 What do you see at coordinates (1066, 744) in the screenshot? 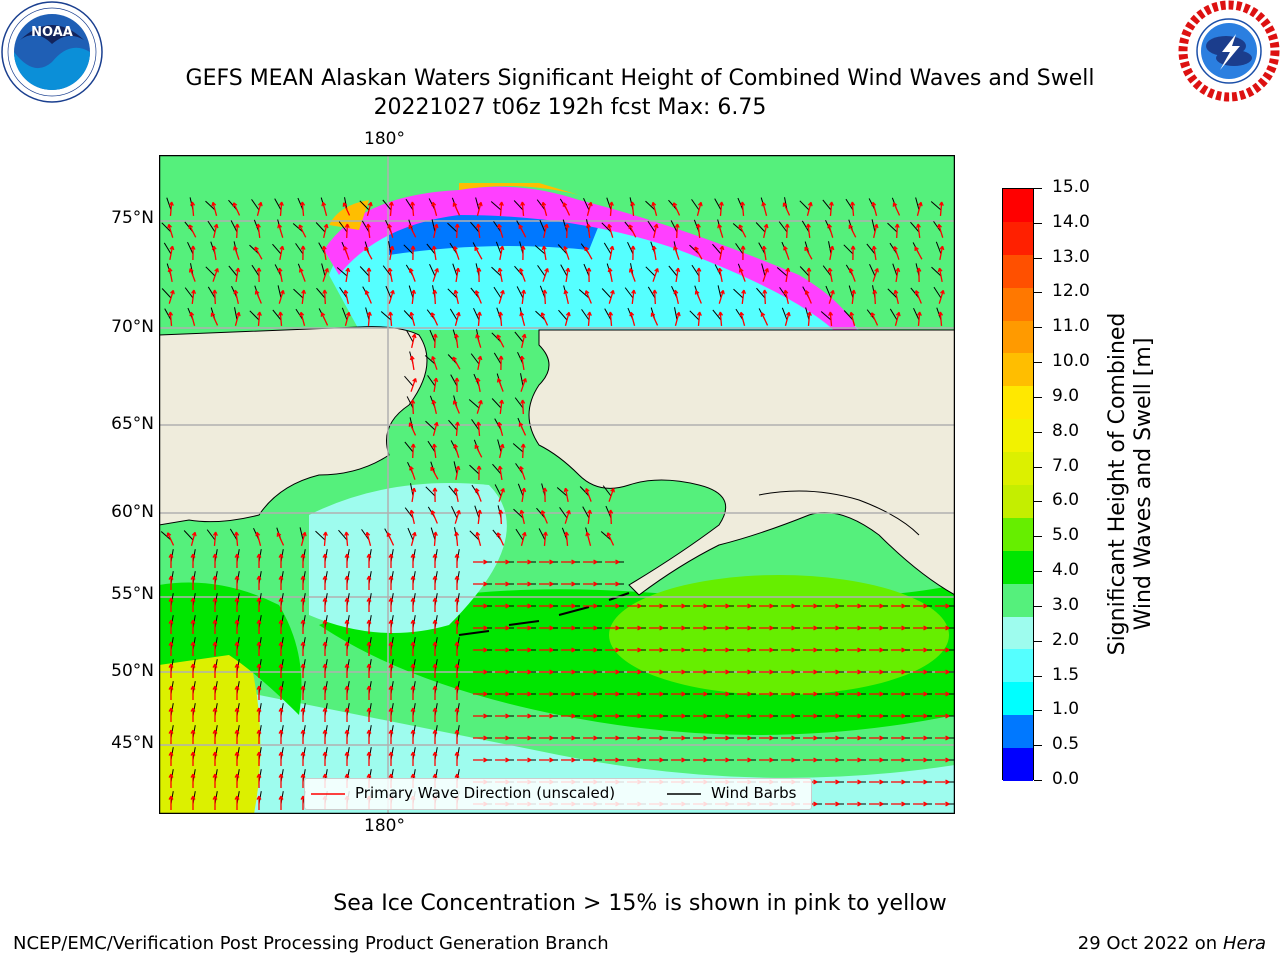
I see `colorbar-tick-label: 0.5` at bounding box center [1066, 744].